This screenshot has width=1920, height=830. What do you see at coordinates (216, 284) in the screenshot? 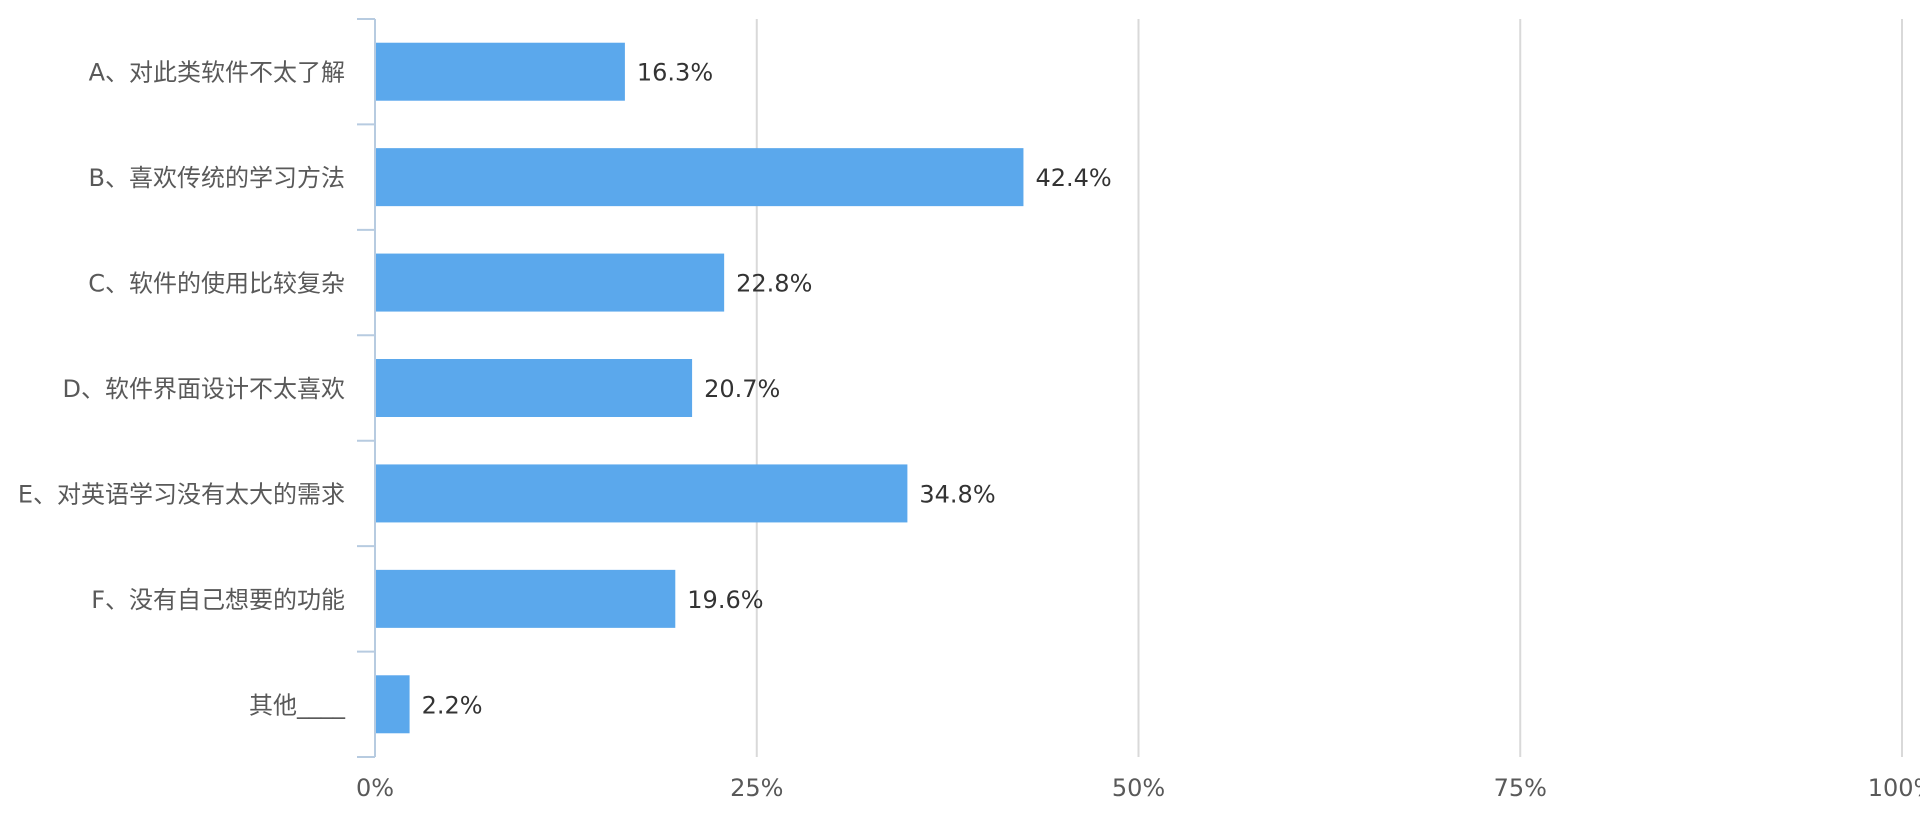
I see `category-label: C、软件的使用比较复杂` at bounding box center [216, 284].